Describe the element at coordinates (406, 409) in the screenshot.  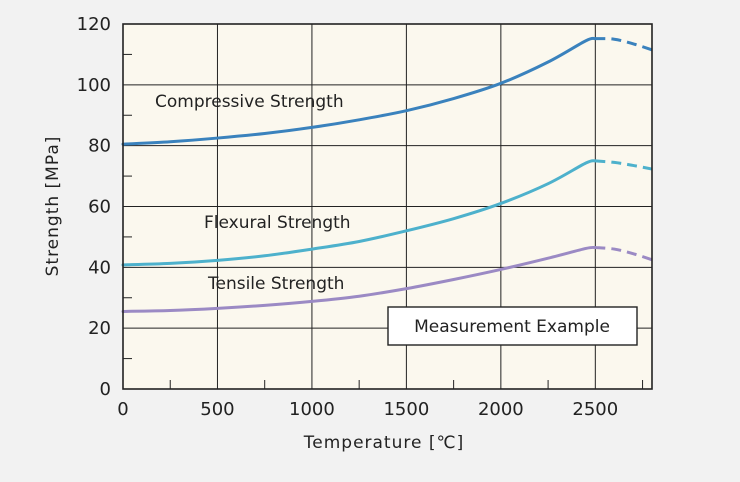
I see `x-tick-label: 1500` at that location.